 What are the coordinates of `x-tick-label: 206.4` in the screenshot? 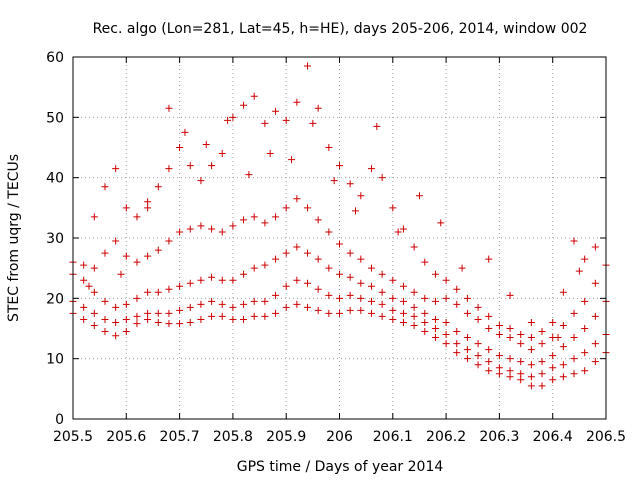 It's located at (553, 437).